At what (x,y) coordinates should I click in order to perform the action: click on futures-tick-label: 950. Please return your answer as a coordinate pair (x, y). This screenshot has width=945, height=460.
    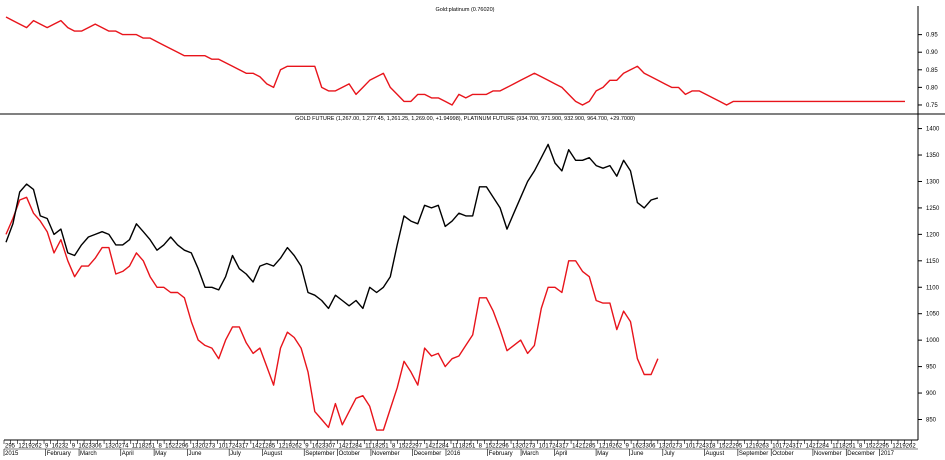
    Looking at the image, I should click on (931, 368).